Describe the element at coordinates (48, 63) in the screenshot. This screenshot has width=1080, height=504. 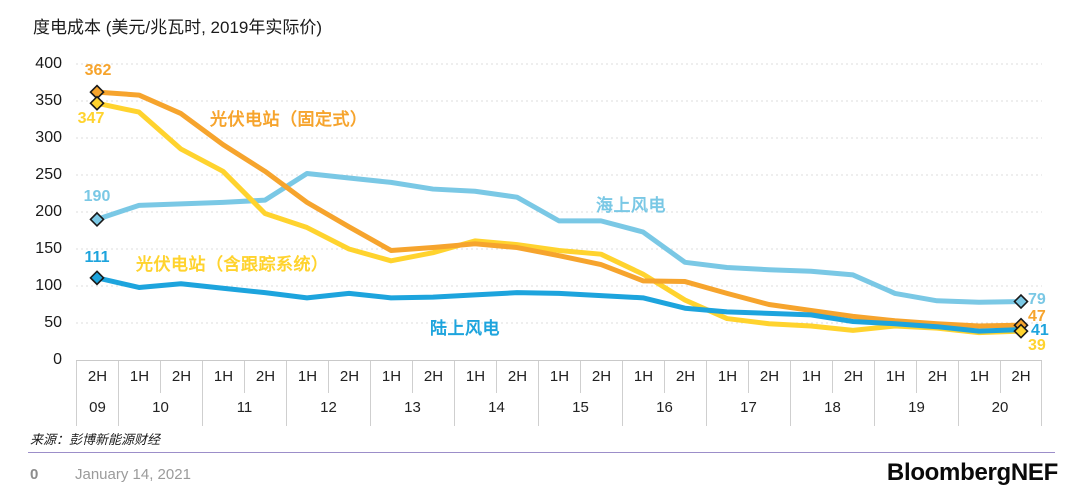
I see `y-tick-label: 400` at that location.